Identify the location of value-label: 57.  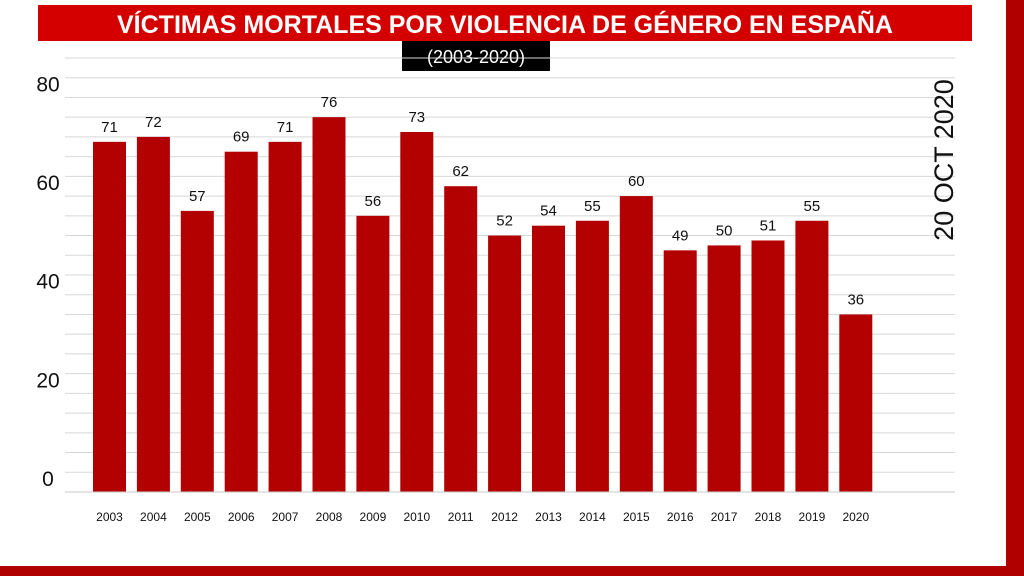
(197, 196).